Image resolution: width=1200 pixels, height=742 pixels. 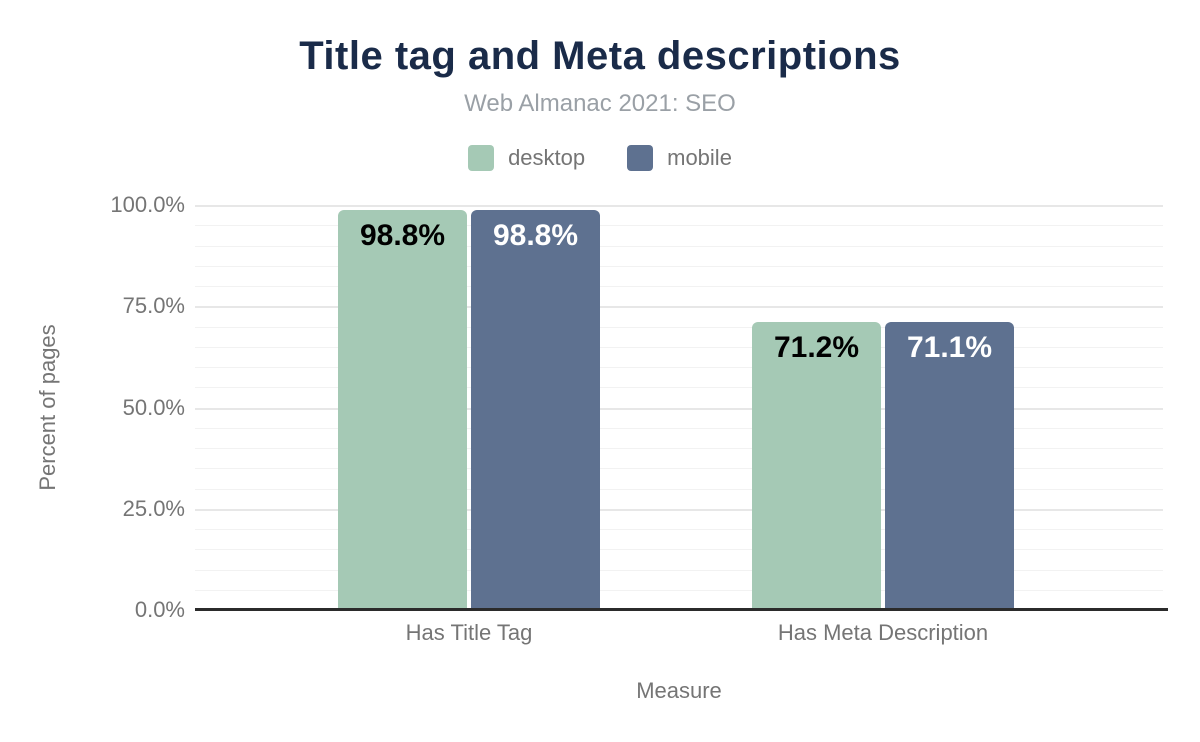 What do you see at coordinates (547, 157) in the screenshot?
I see `legend-label-desktop: desktop` at bounding box center [547, 157].